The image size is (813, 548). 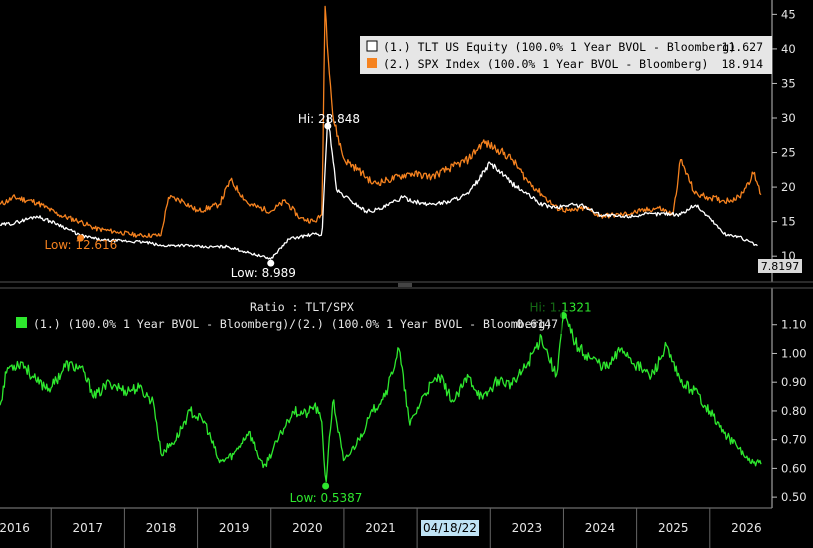 I want to click on legend-value-ratio: 0.6147, so click(x=537, y=324).